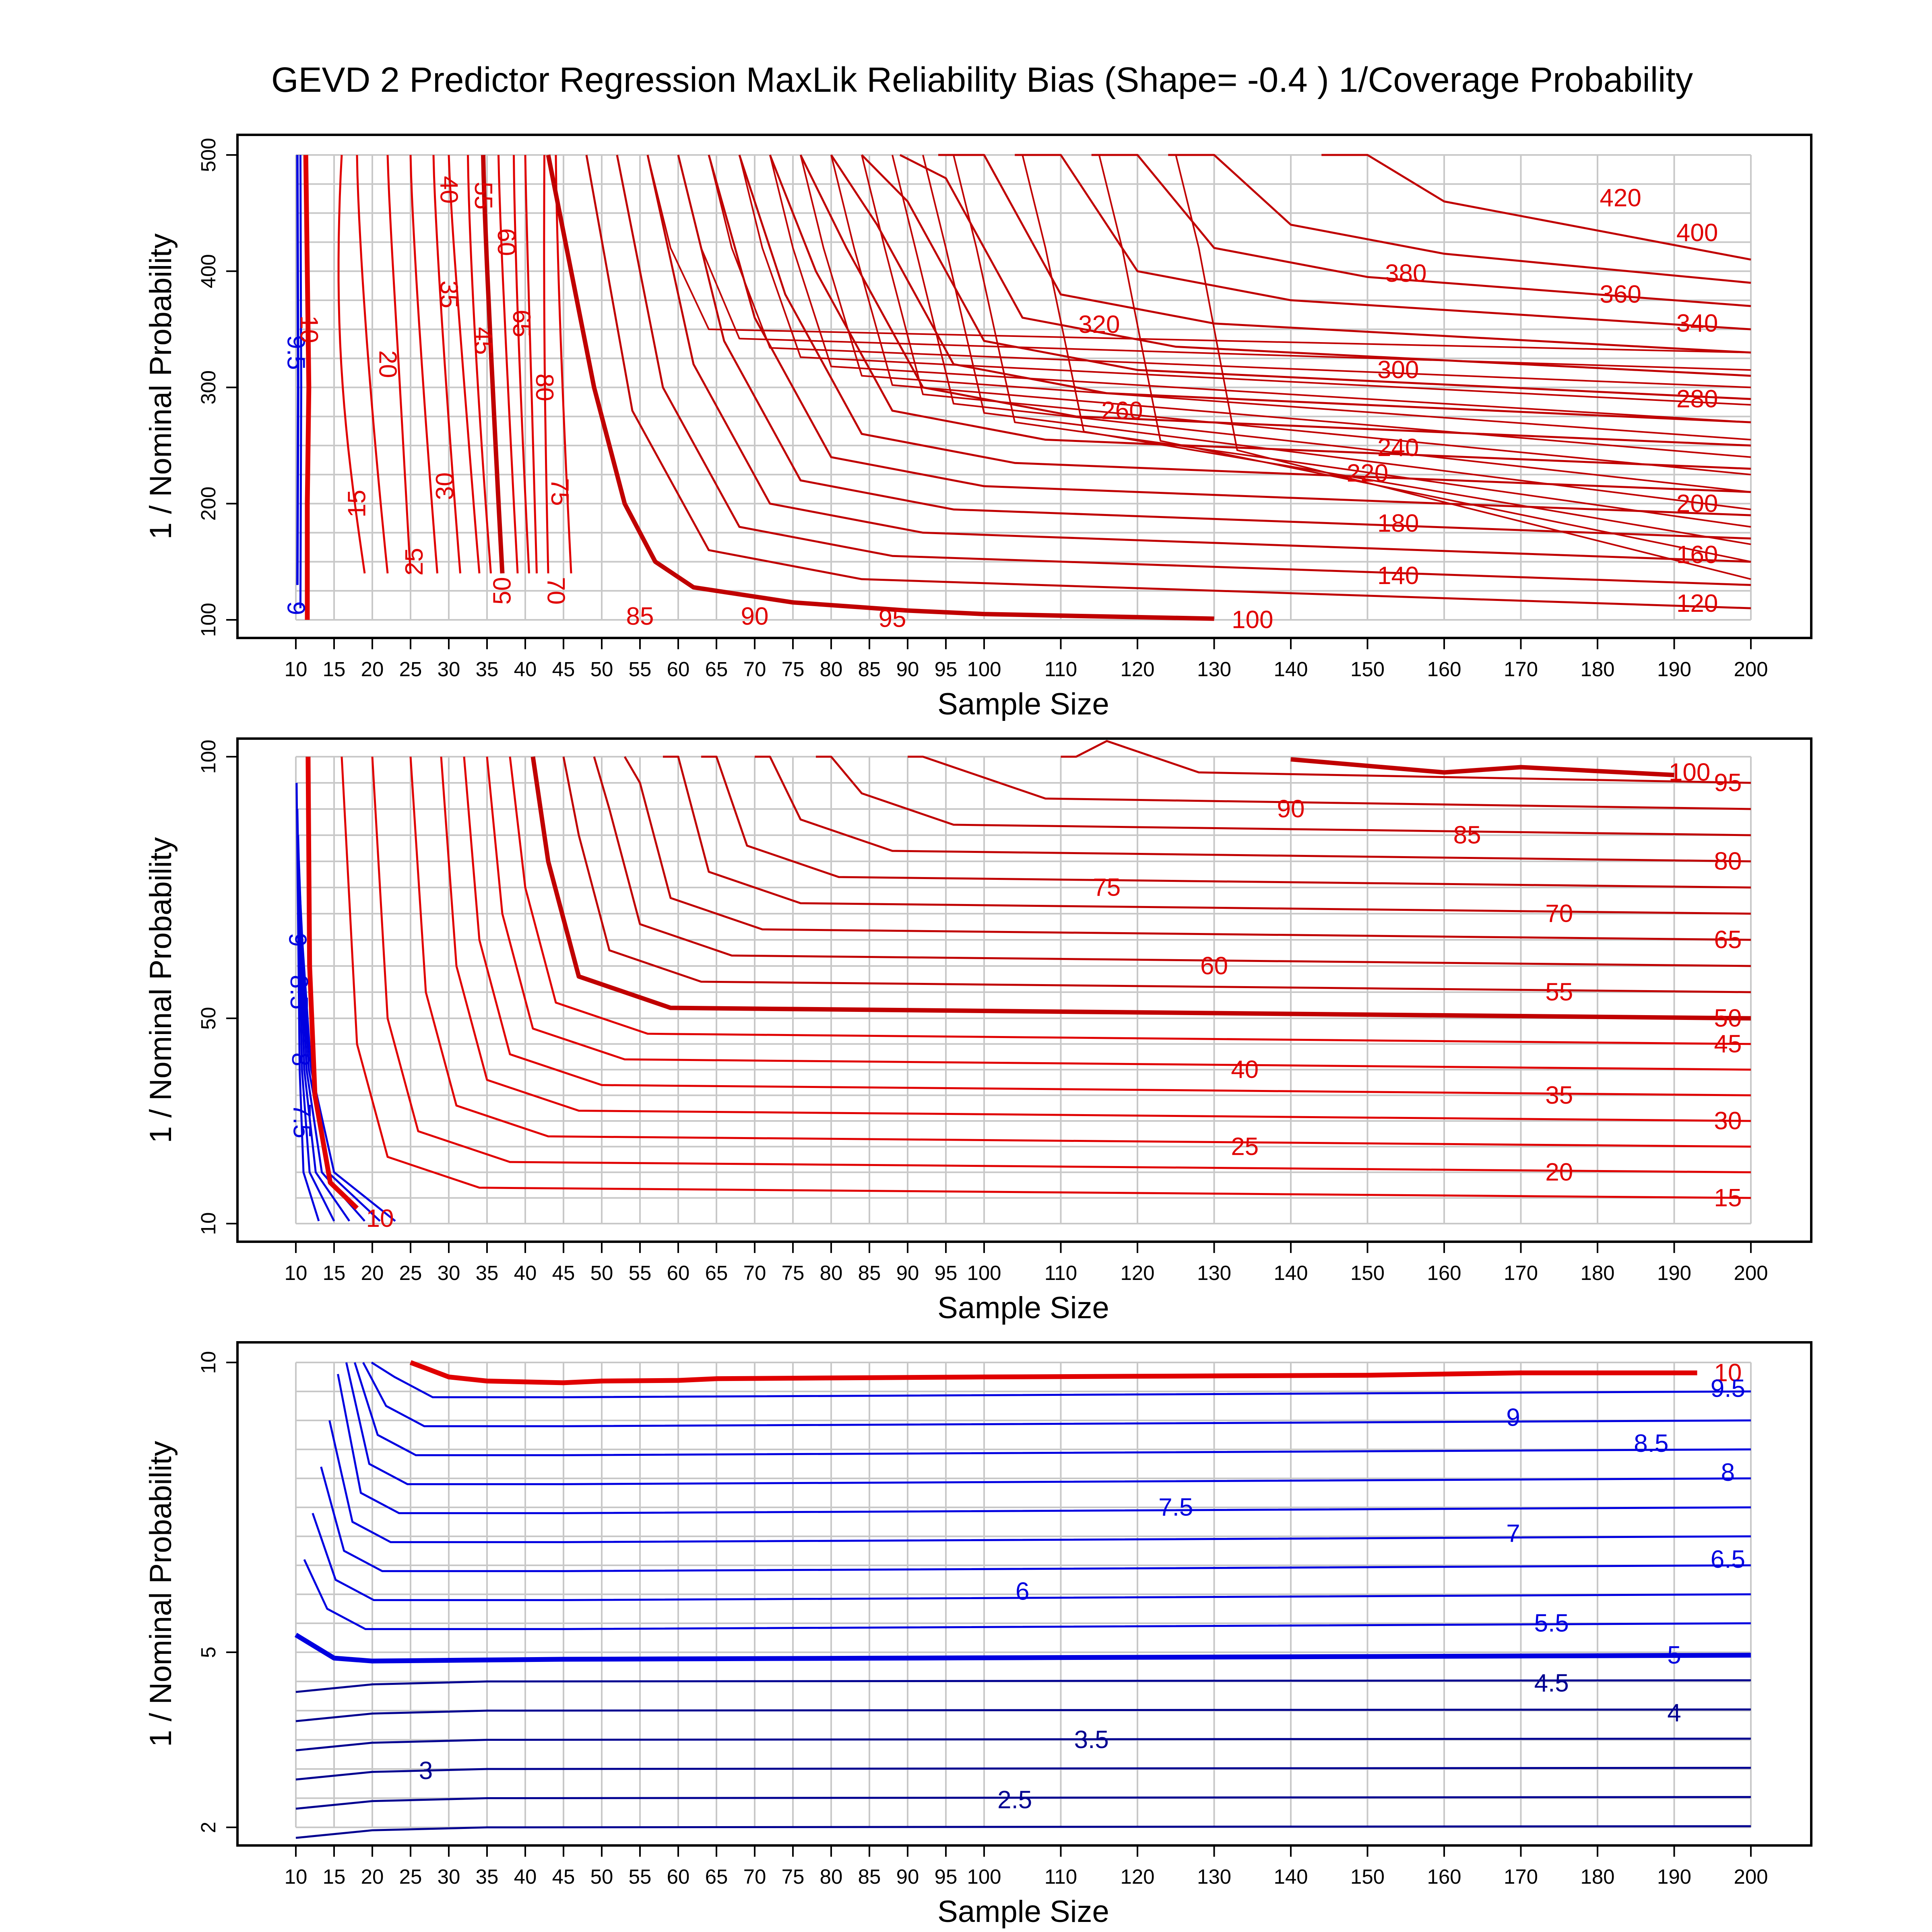 The width and height of the screenshot is (1932, 1932). Describe the element at coordinates (487, 1876) in the screenshot. I see `x-tick-label: 35` at that location.